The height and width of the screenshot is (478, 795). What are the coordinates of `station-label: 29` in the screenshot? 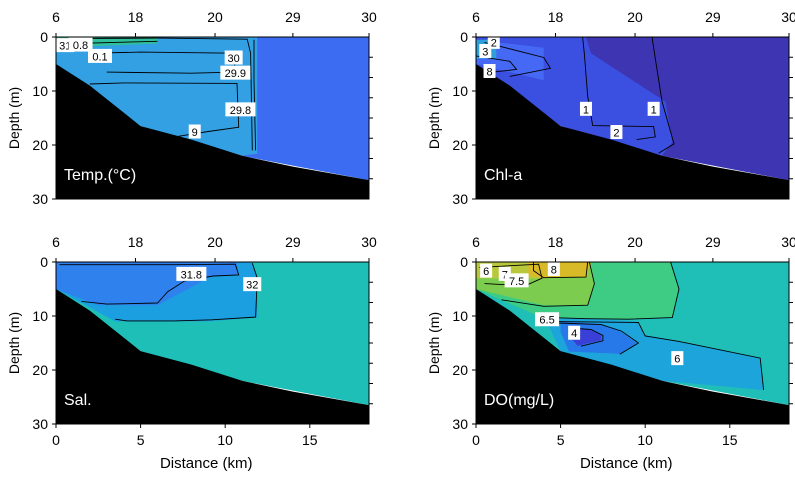 It's located at (293, 242).